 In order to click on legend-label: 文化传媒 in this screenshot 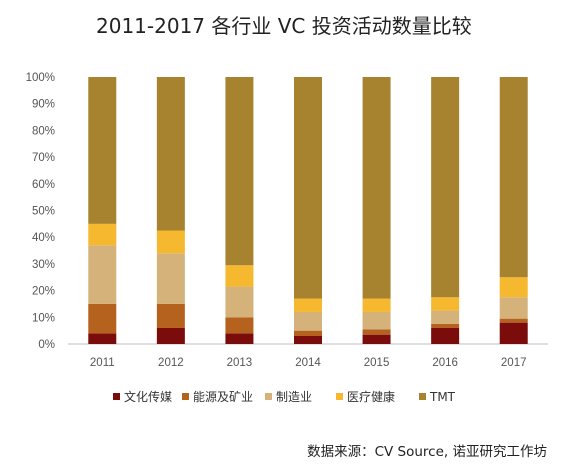, I will do `click(148, 396)`.